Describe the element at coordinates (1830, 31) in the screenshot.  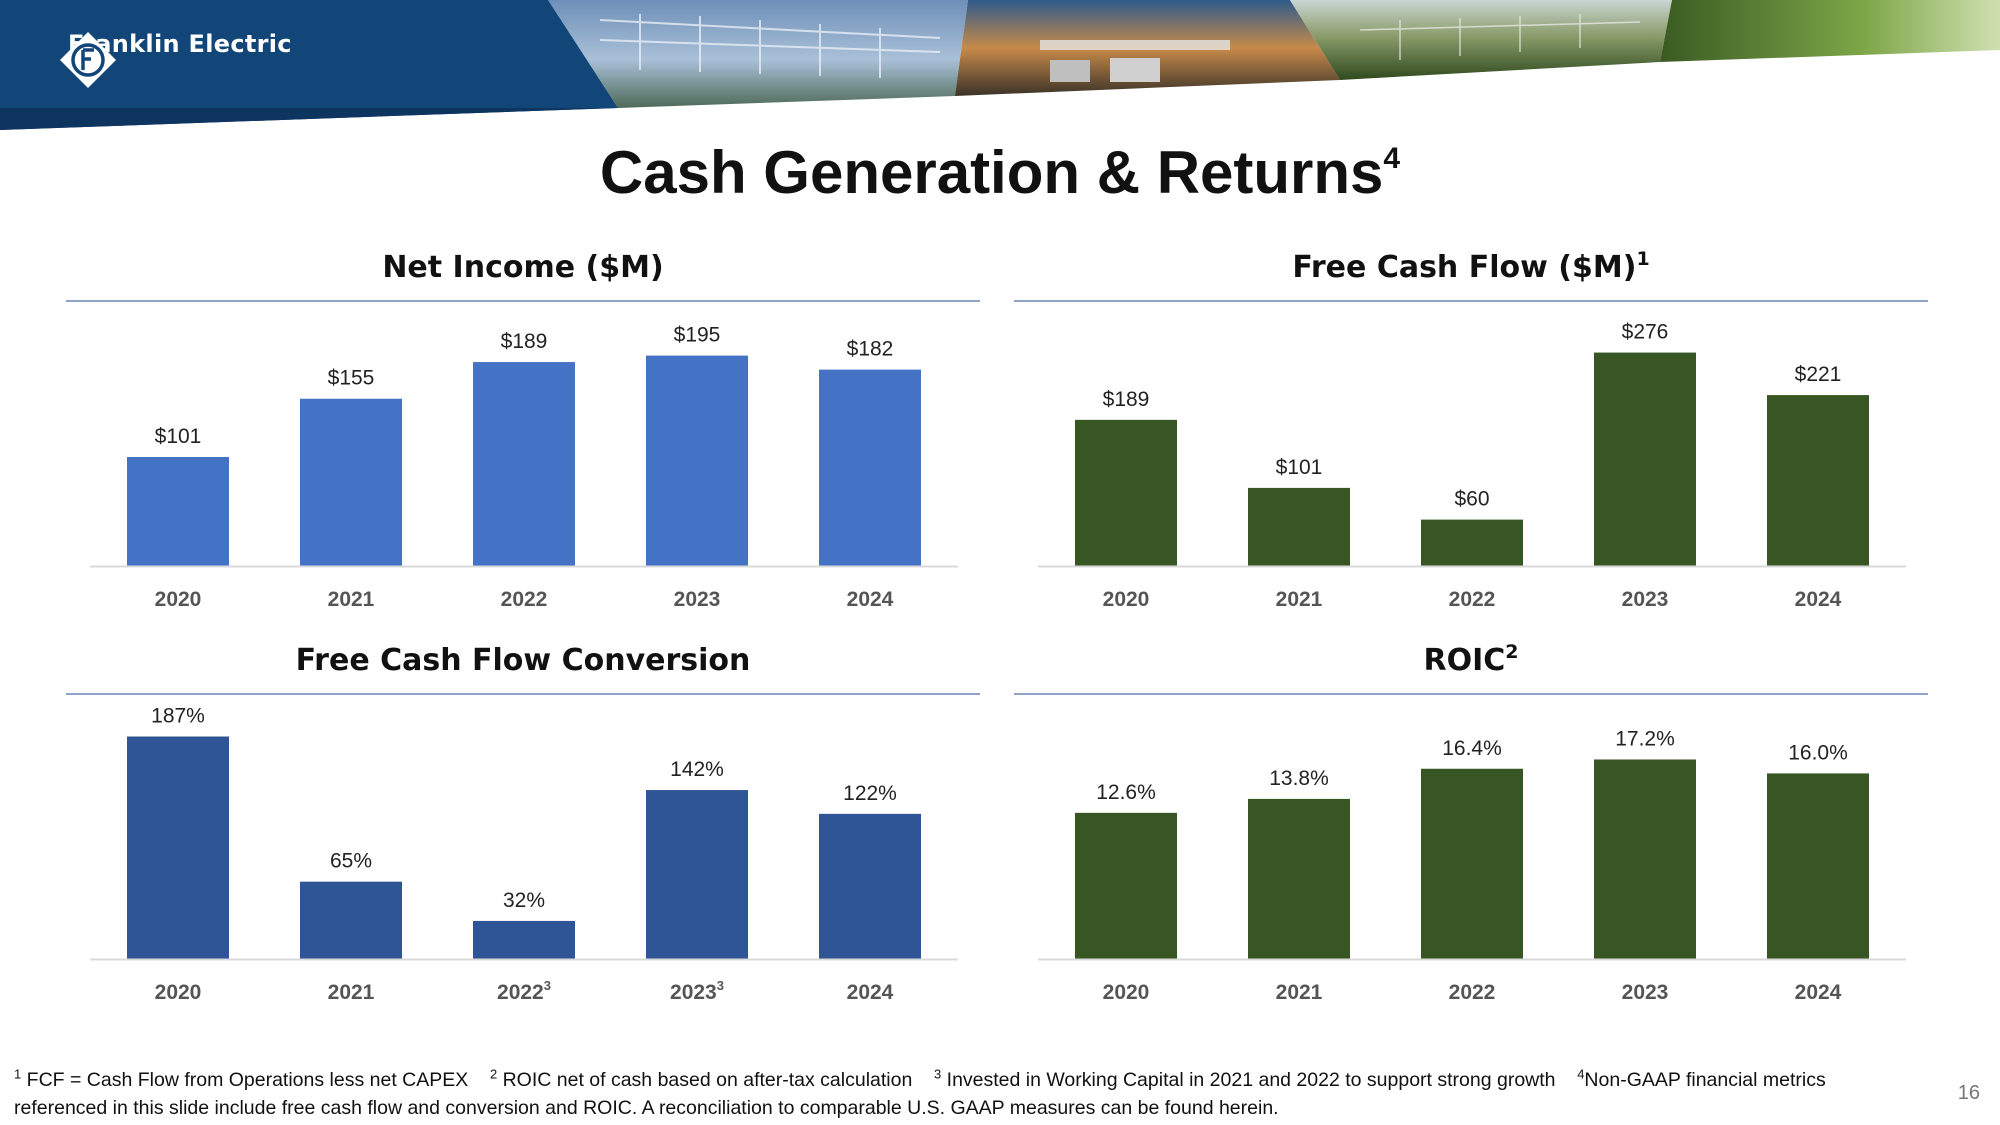
I see `header-photo-sprinkler` at that location.